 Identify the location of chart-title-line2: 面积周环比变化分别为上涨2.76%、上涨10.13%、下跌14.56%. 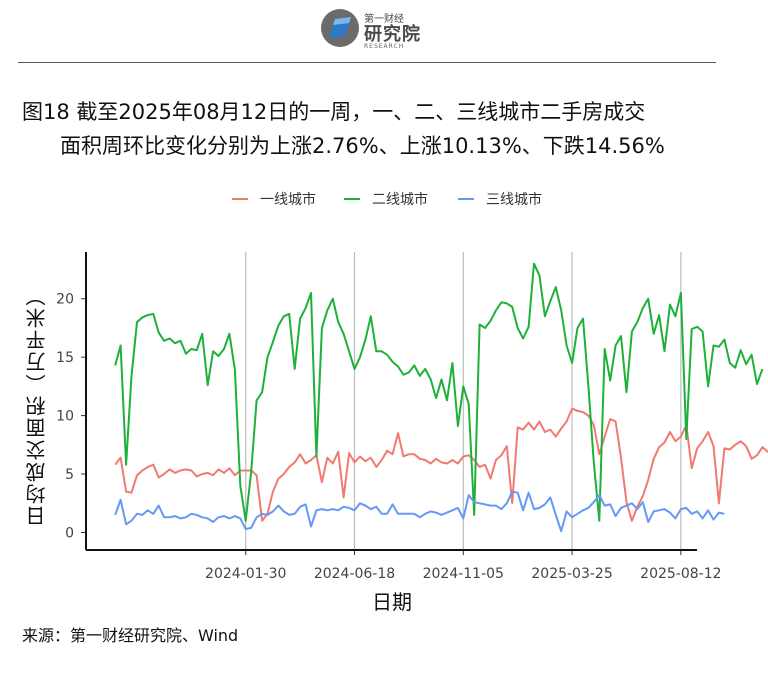
(362, 146).